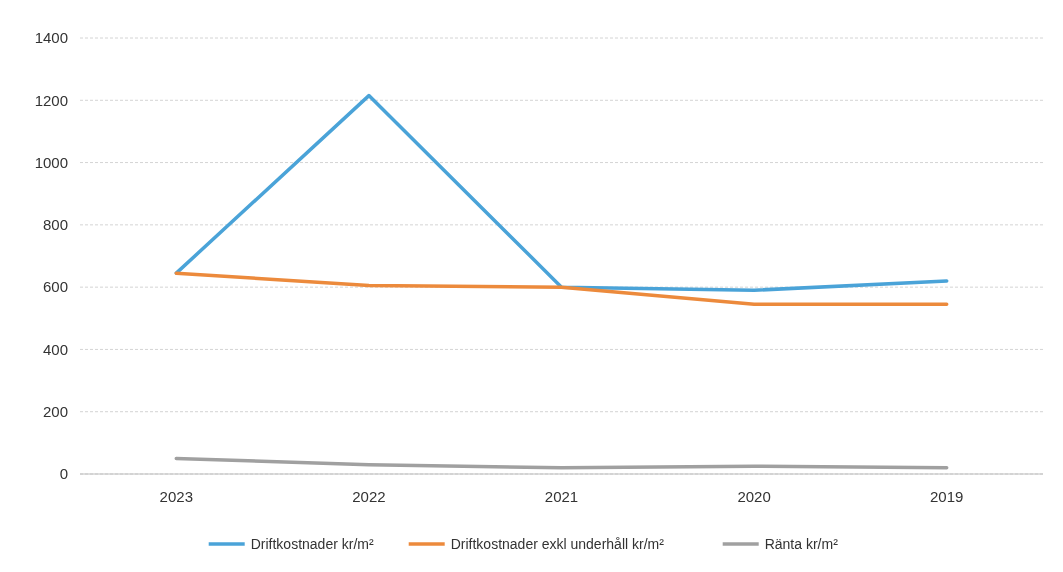  I want to click on x-tick-label: 2020, so click(754, 496).